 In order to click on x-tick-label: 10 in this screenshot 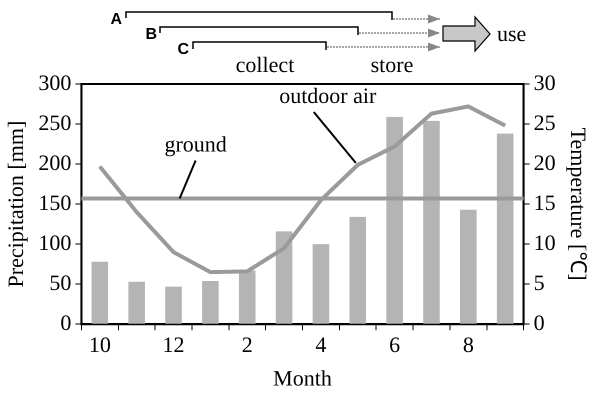, I will do `click(99, 345)`.